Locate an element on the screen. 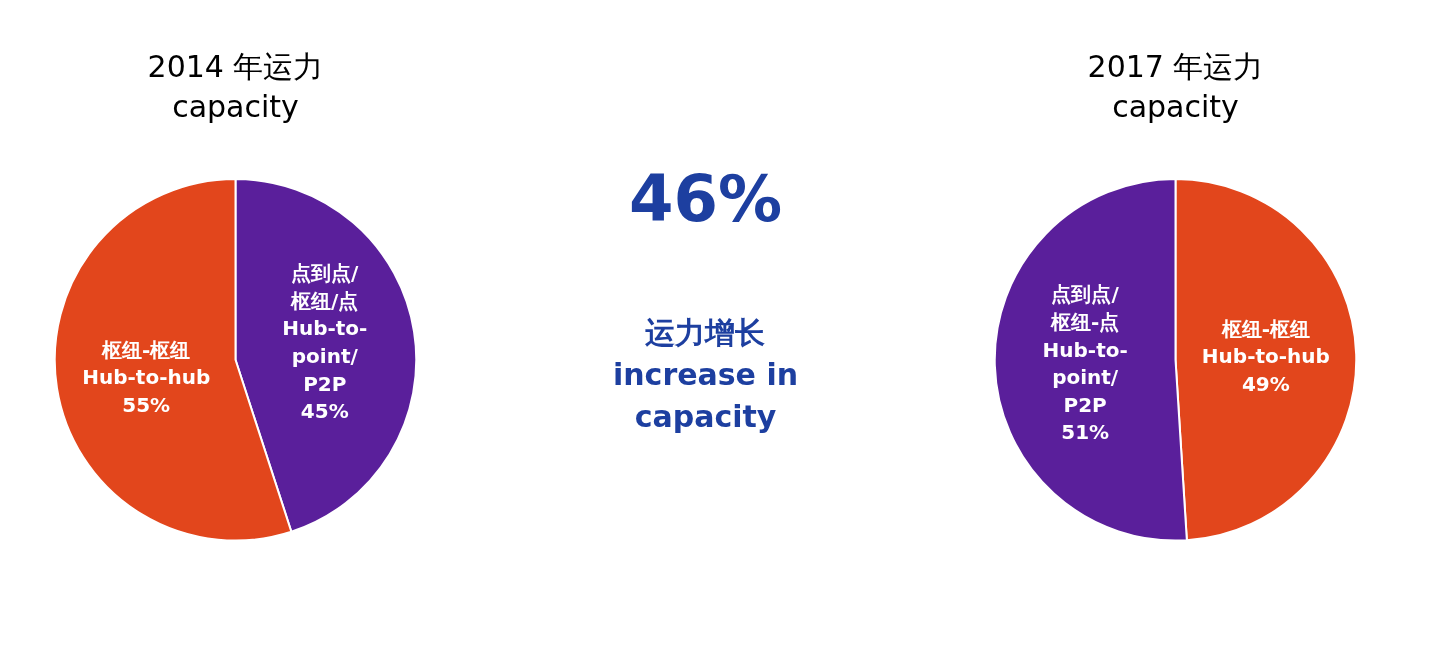 The height and width of the screenshot is (652, 1435). data-label: 45% is located at coordinates (324, 411).